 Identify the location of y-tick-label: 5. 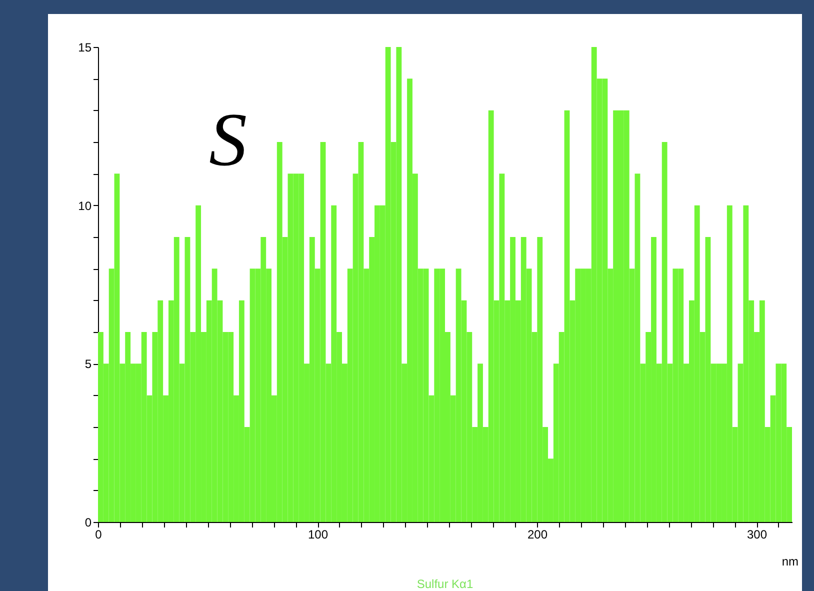
(88, 364).